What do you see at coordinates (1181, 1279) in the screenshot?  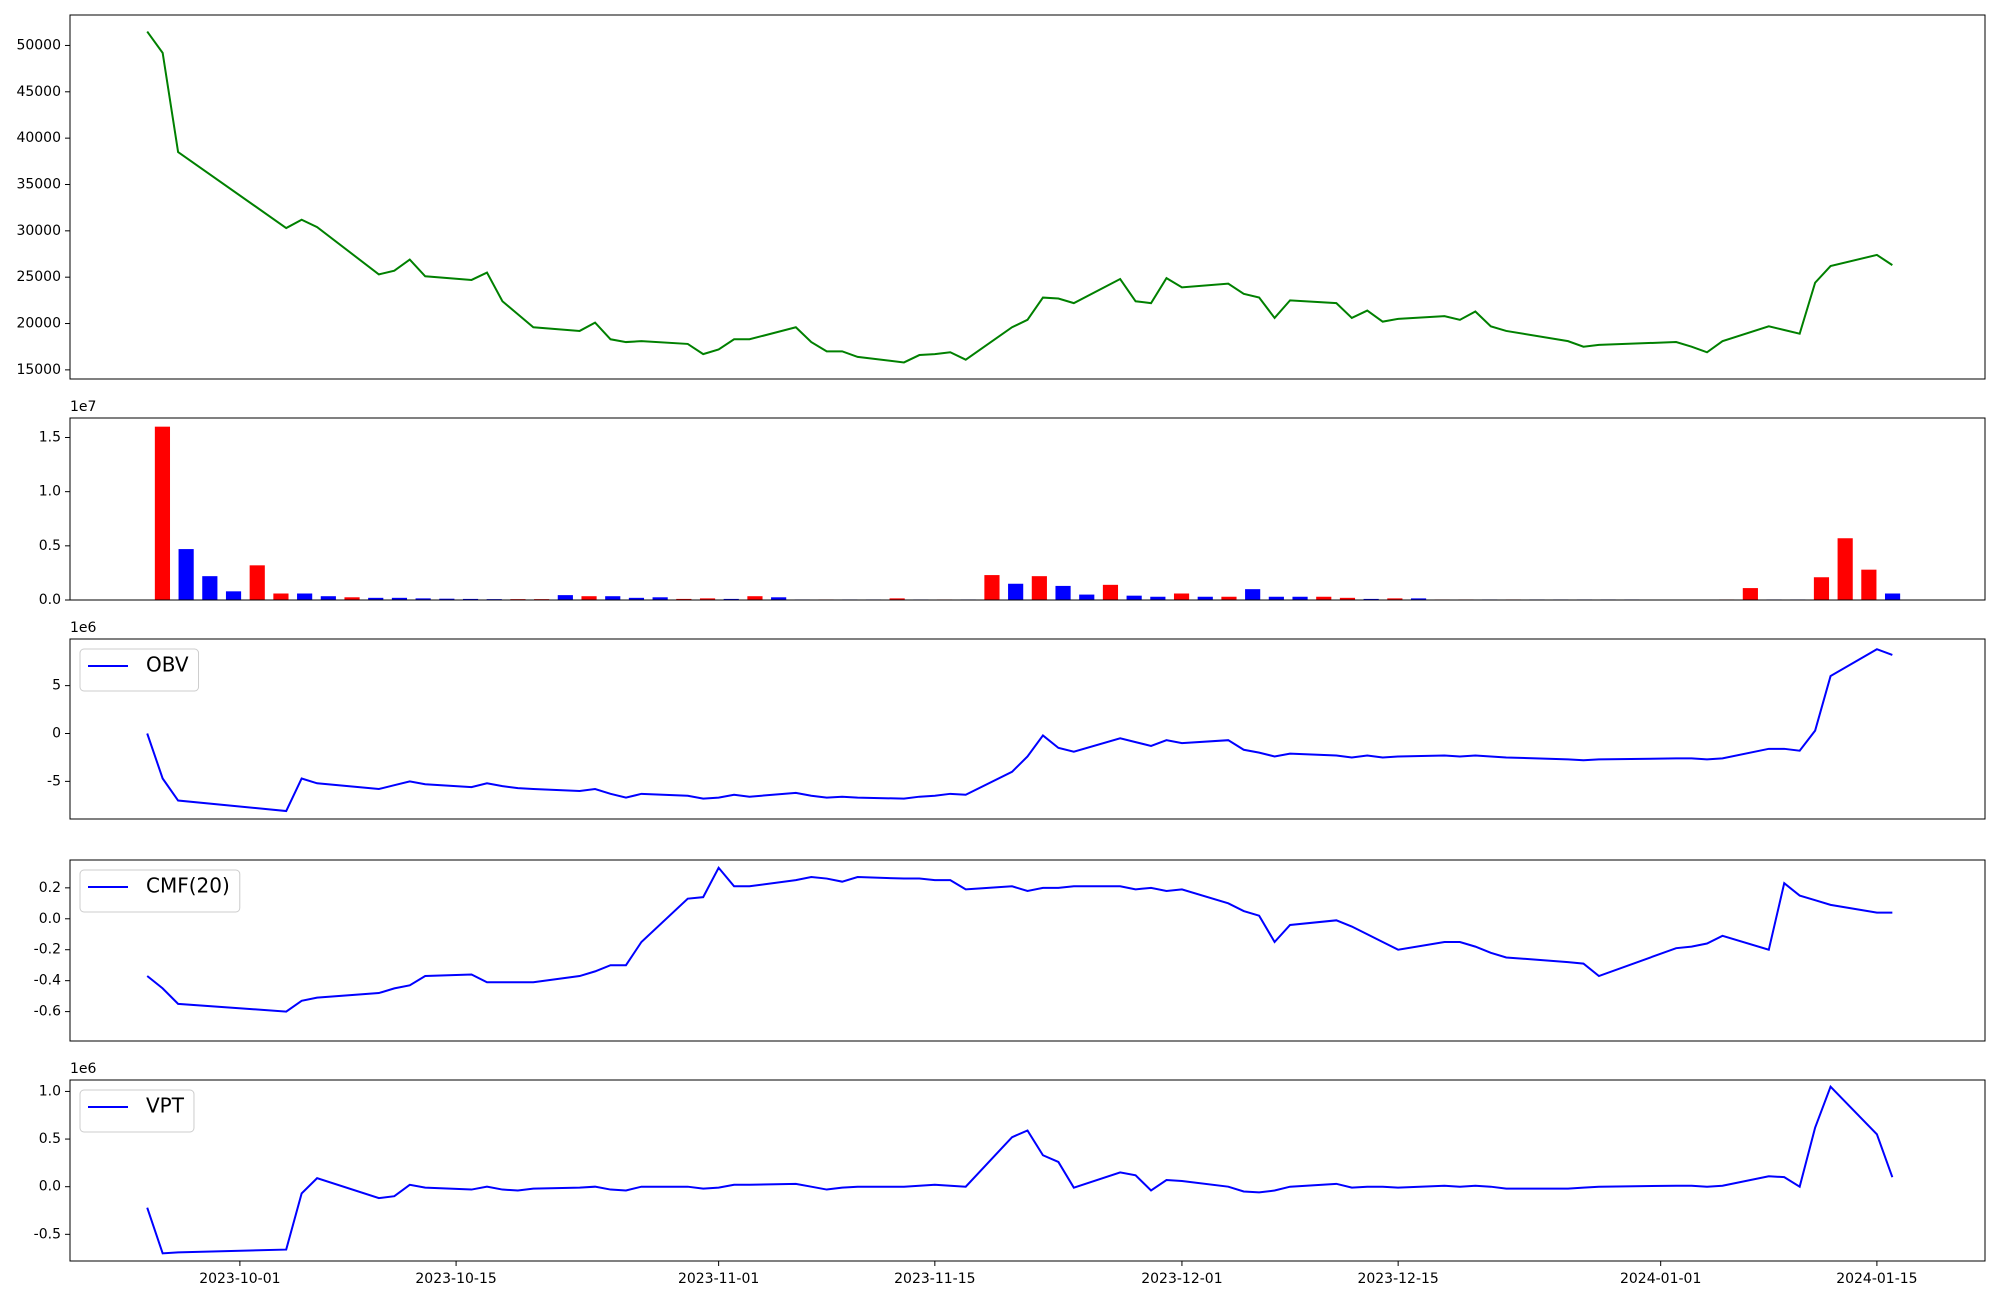 I see `x-tick-label: 2023-12-01` at bounding box center [1181, 1279].